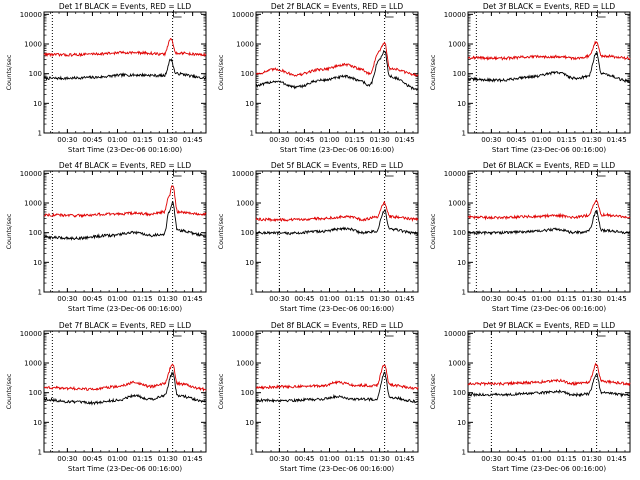  Describe the element at coordinates (125, 6) in the screenshot. I see `panel-title: Det 1f BLACK = Events, RED = LLD` at that location.